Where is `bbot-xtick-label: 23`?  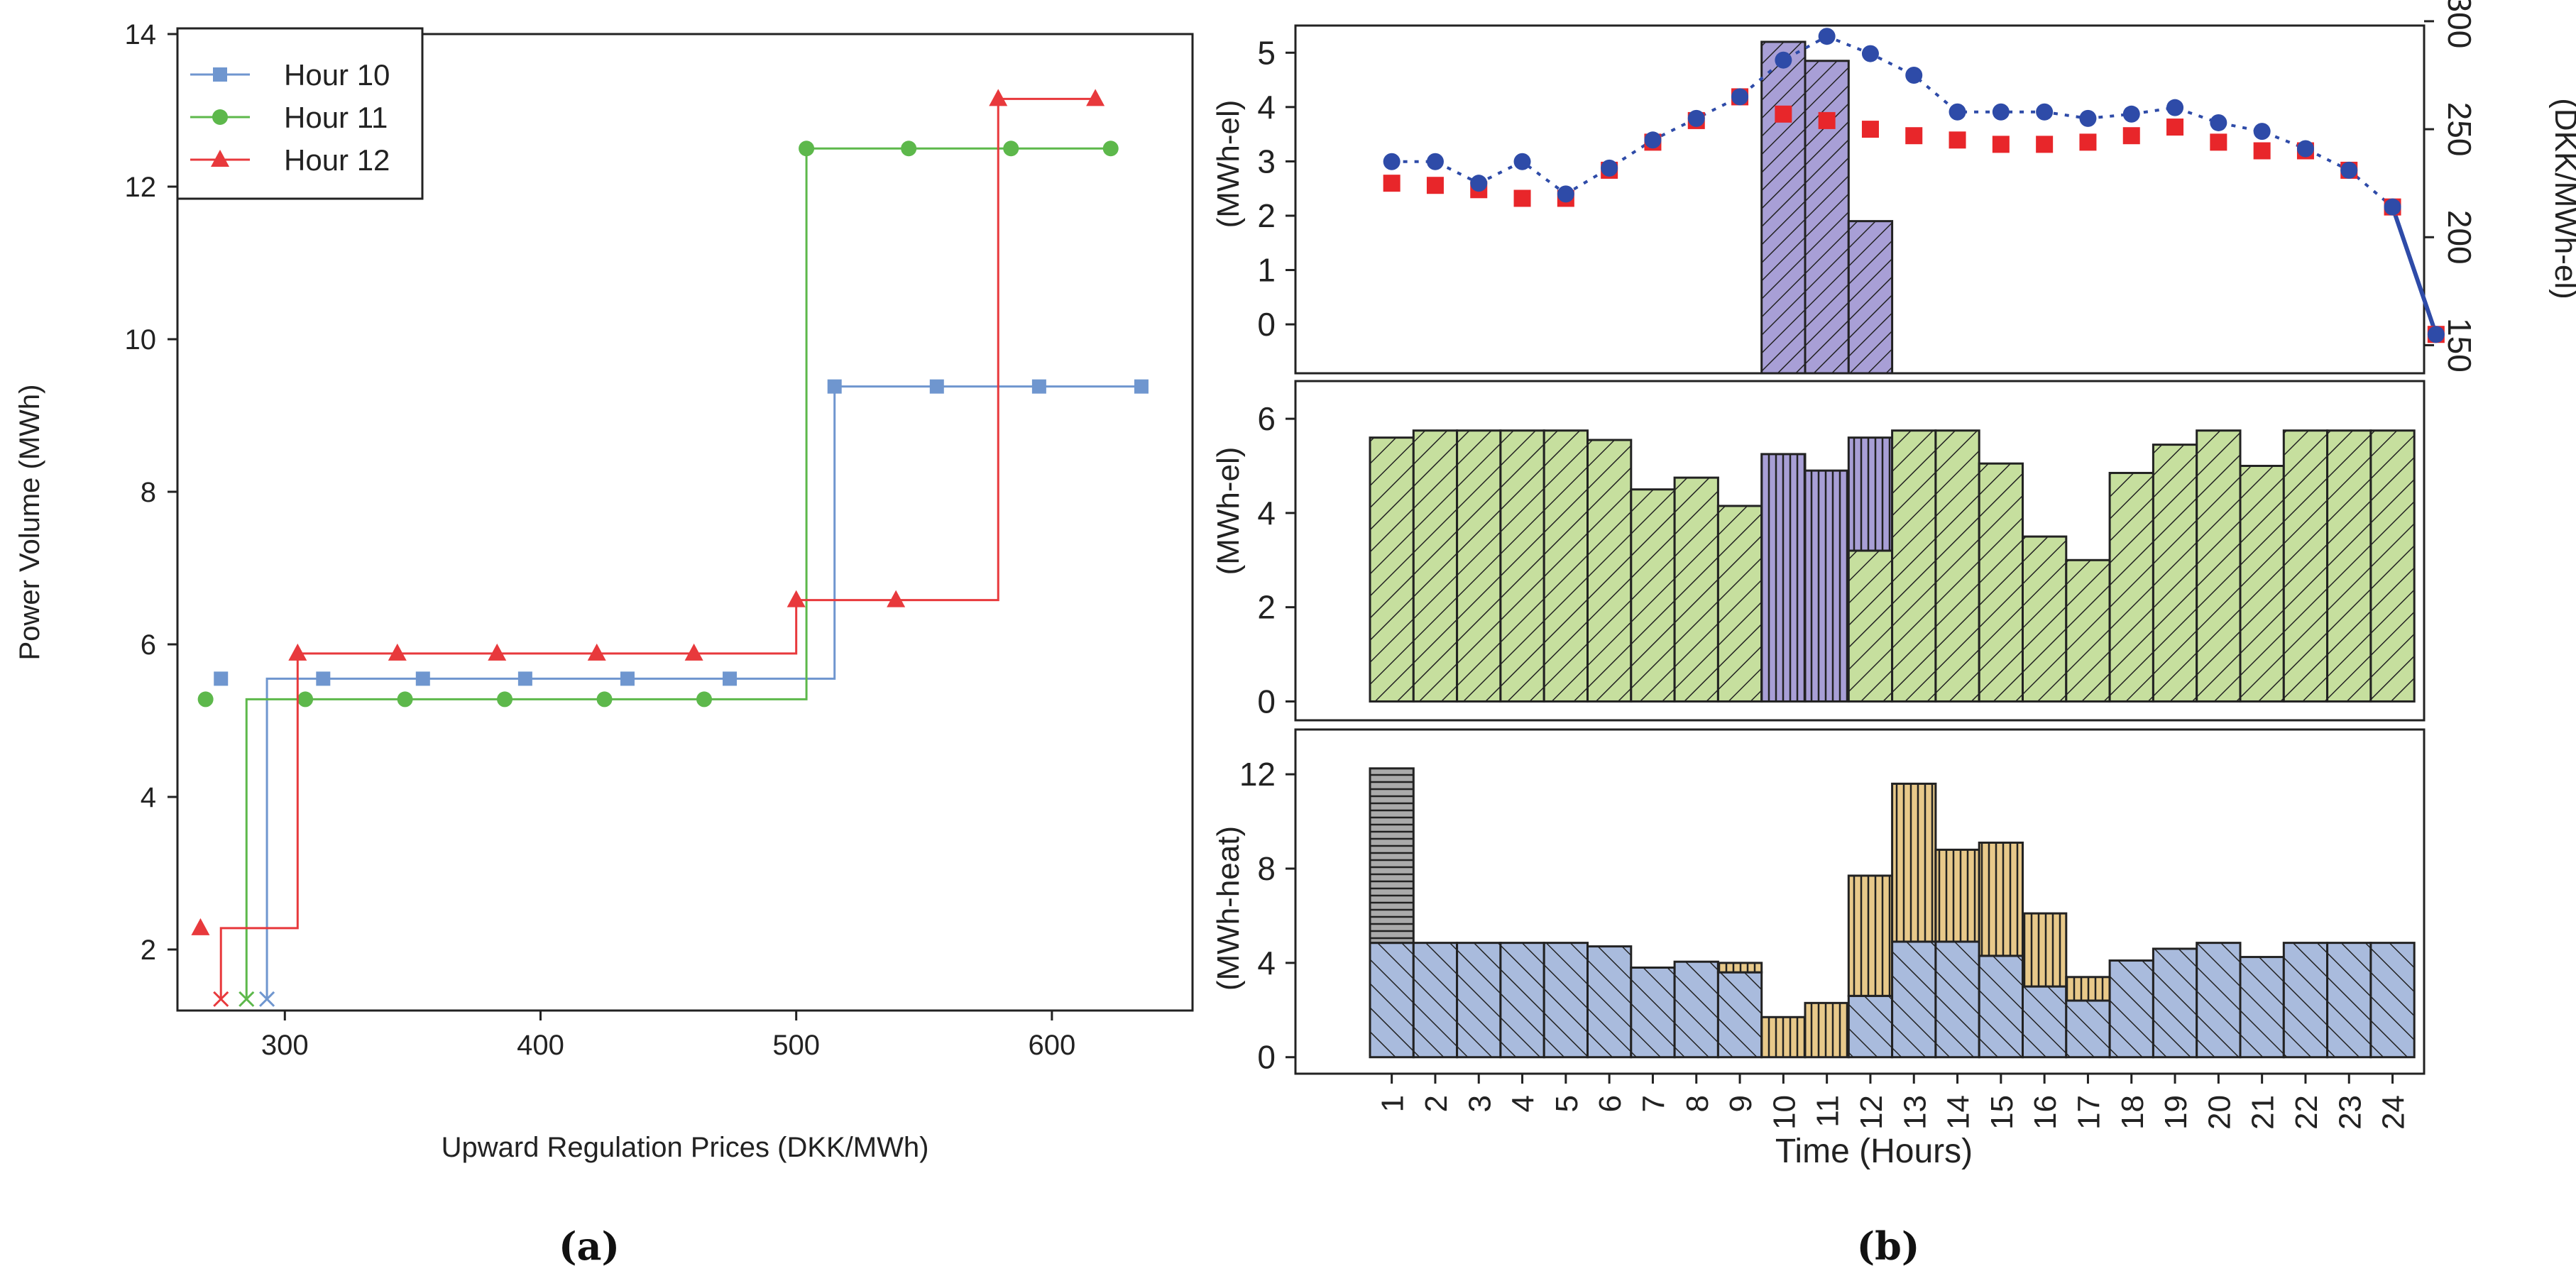 bbot-xtick-label: 23 is located at coordinates (2350, 1112).